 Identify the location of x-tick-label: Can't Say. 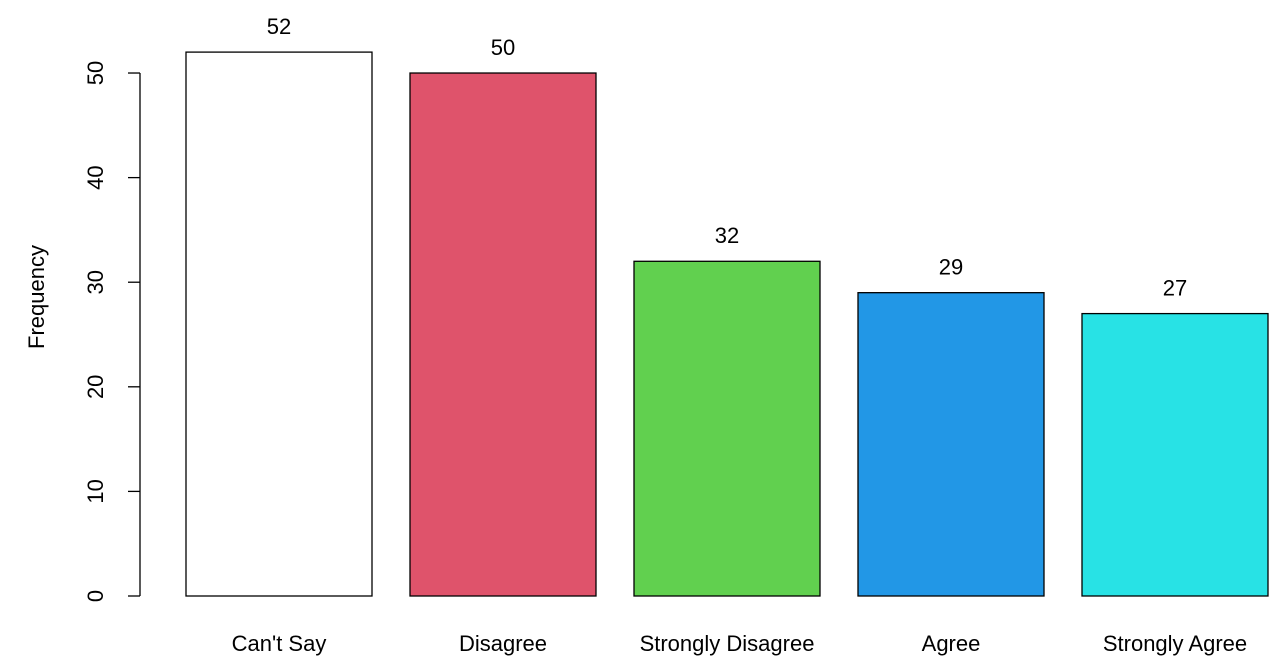
(279, 643).